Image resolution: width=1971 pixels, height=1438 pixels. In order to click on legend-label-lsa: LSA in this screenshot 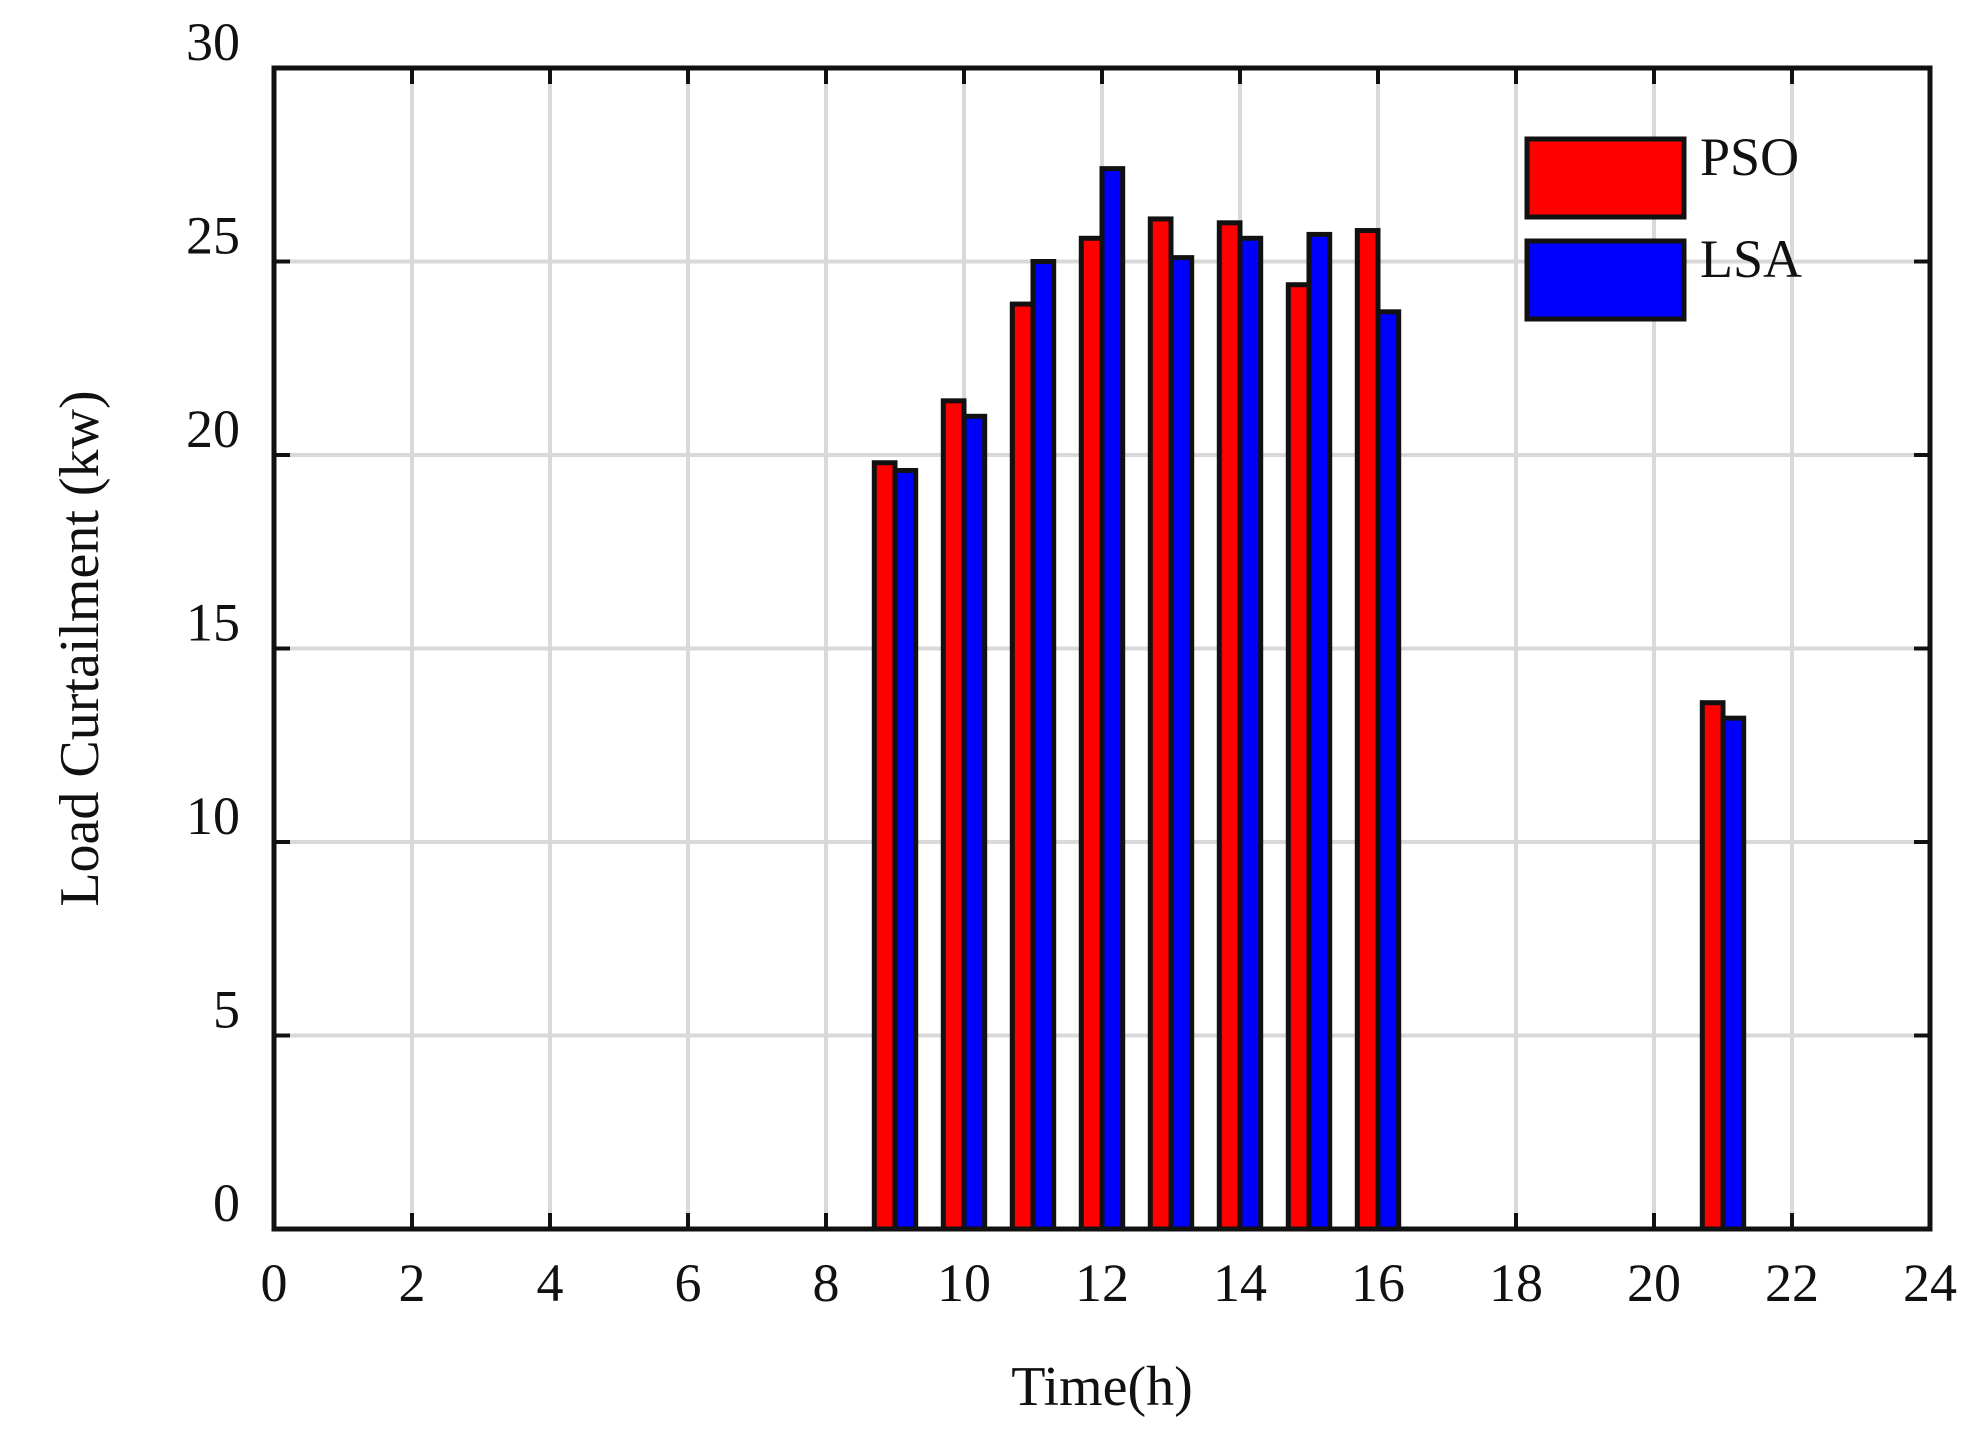, I will do `click(1751, 259)`.